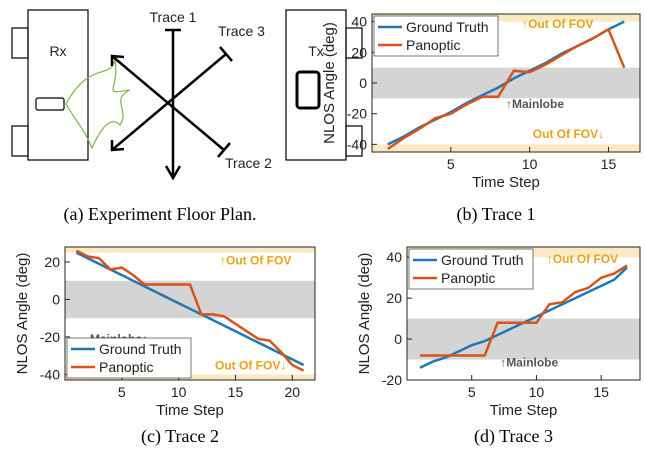  Describe the element at coordinates (160, 214) in the screenshot. I see `caption: (a) Experiment Floor Plan.` at that location.